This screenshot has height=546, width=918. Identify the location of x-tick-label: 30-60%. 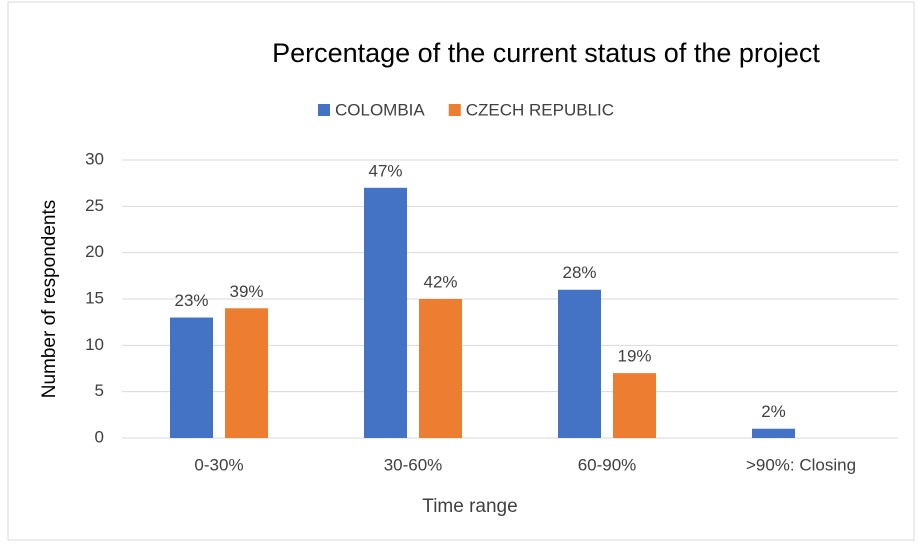
(413, 464).